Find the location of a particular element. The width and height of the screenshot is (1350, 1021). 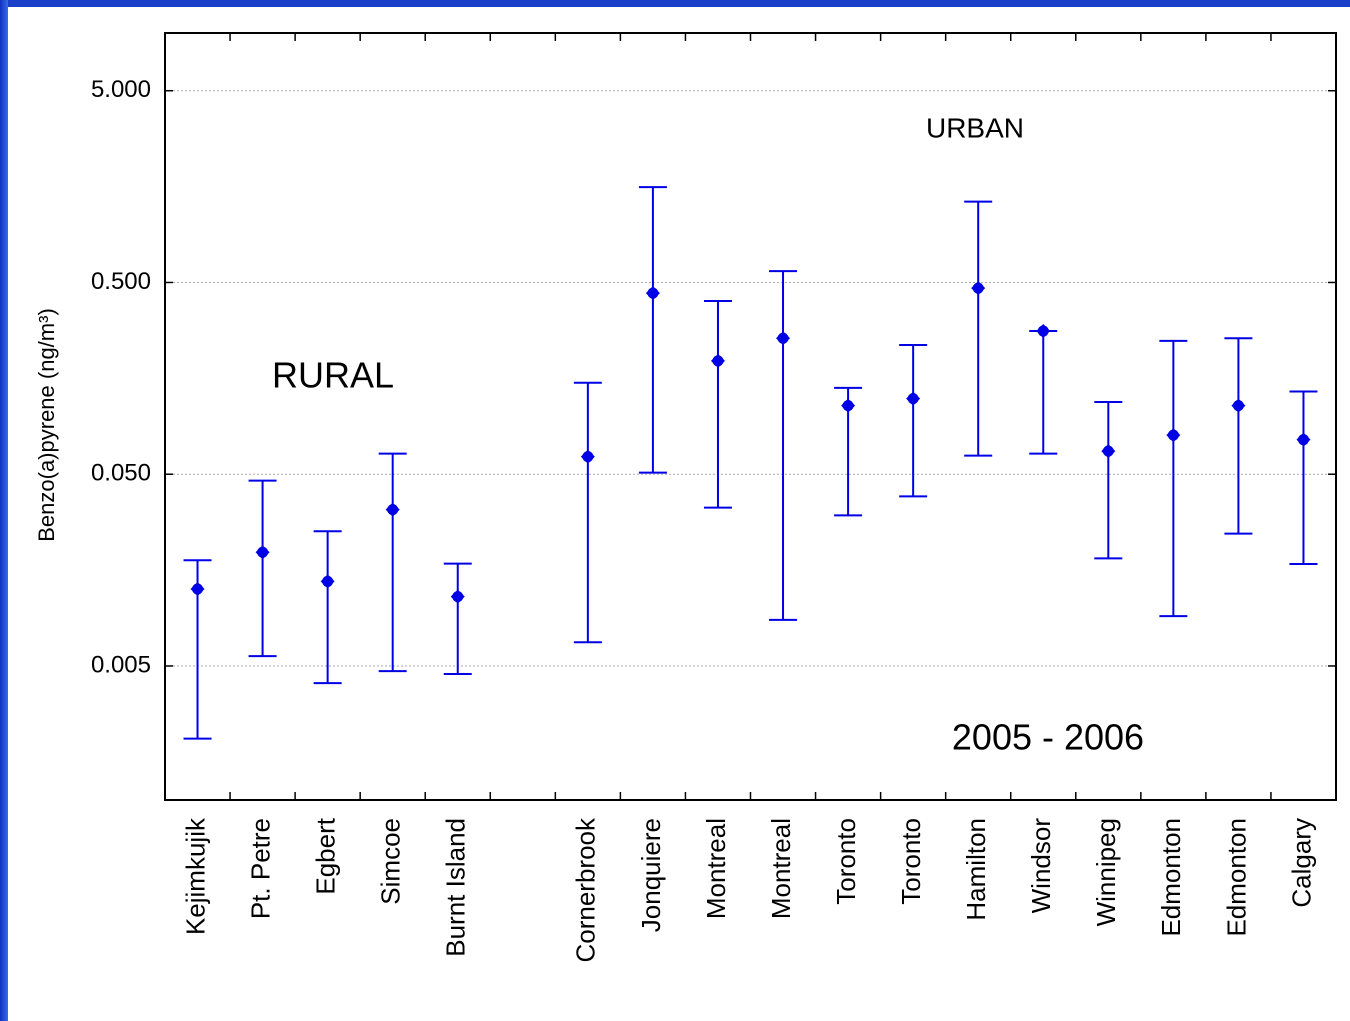

y-tick-label: 0.050 is located at coordinates (121, 473).